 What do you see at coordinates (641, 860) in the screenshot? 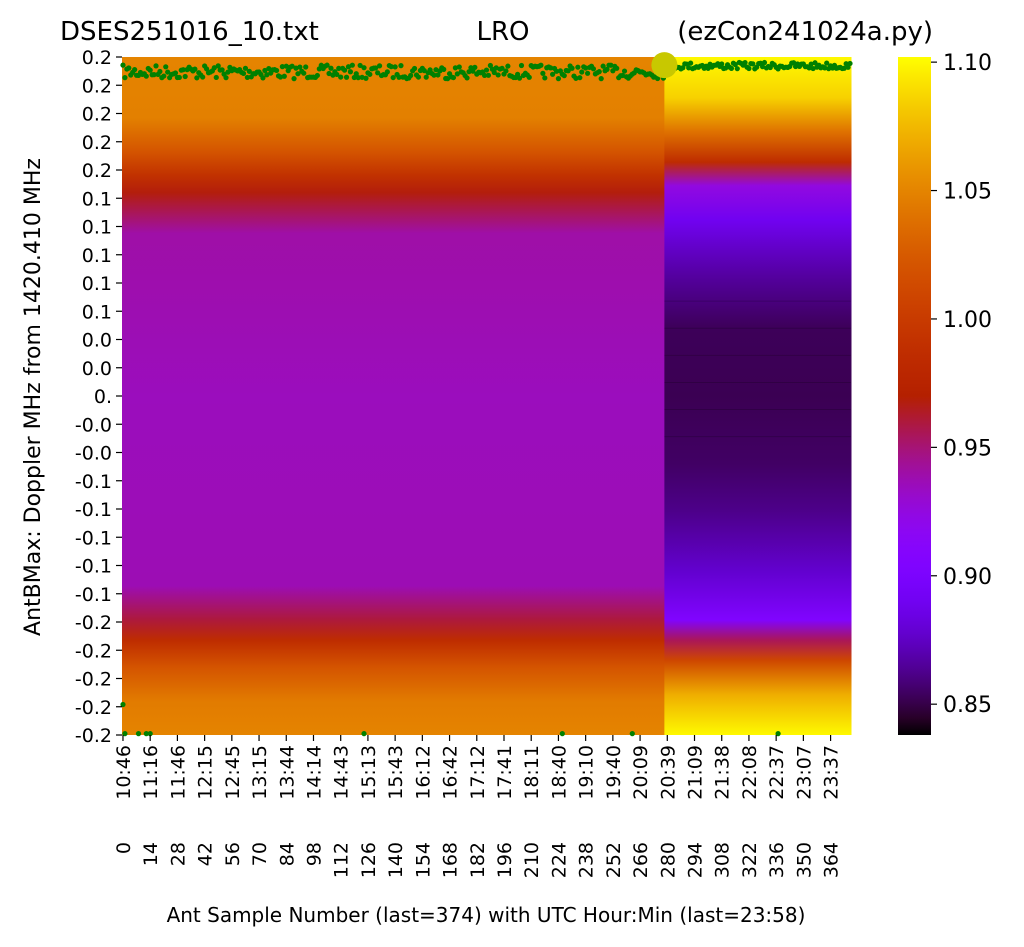
I see `x-tick-sample: 266` at bounding box center [641, 860].